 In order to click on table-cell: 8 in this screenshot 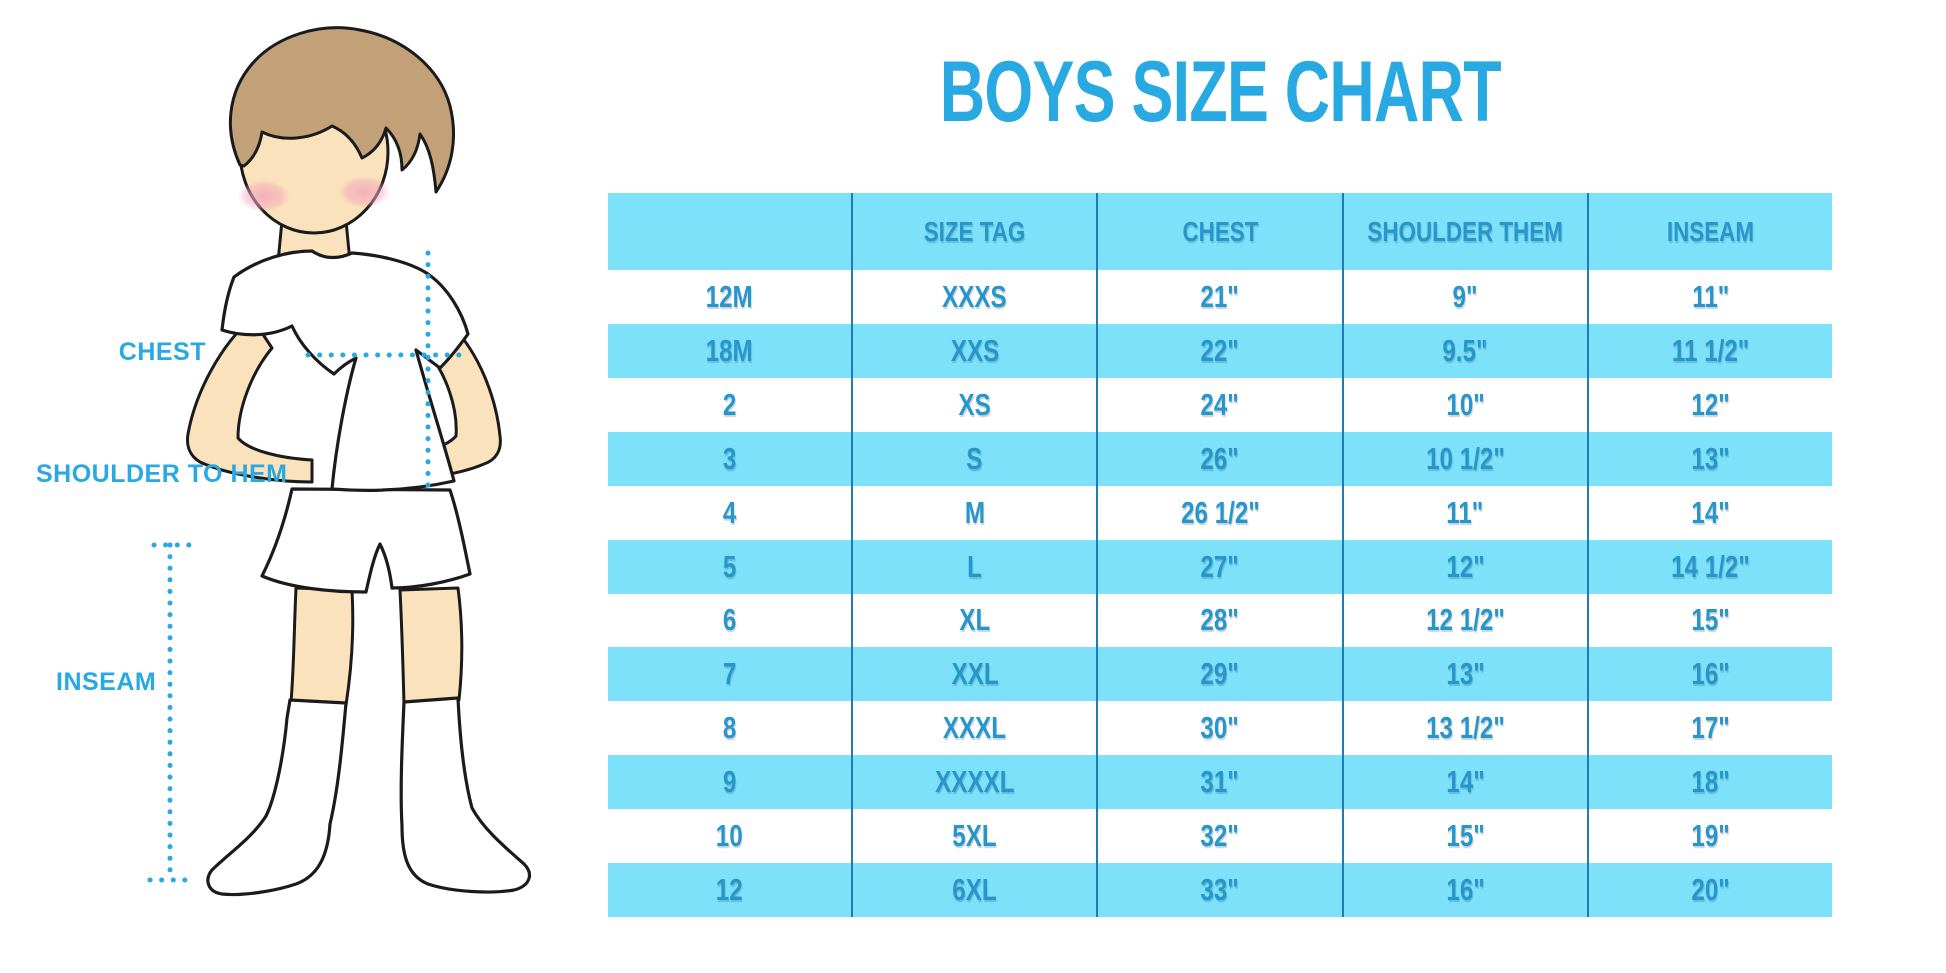, I will do `click(729, 728)`.